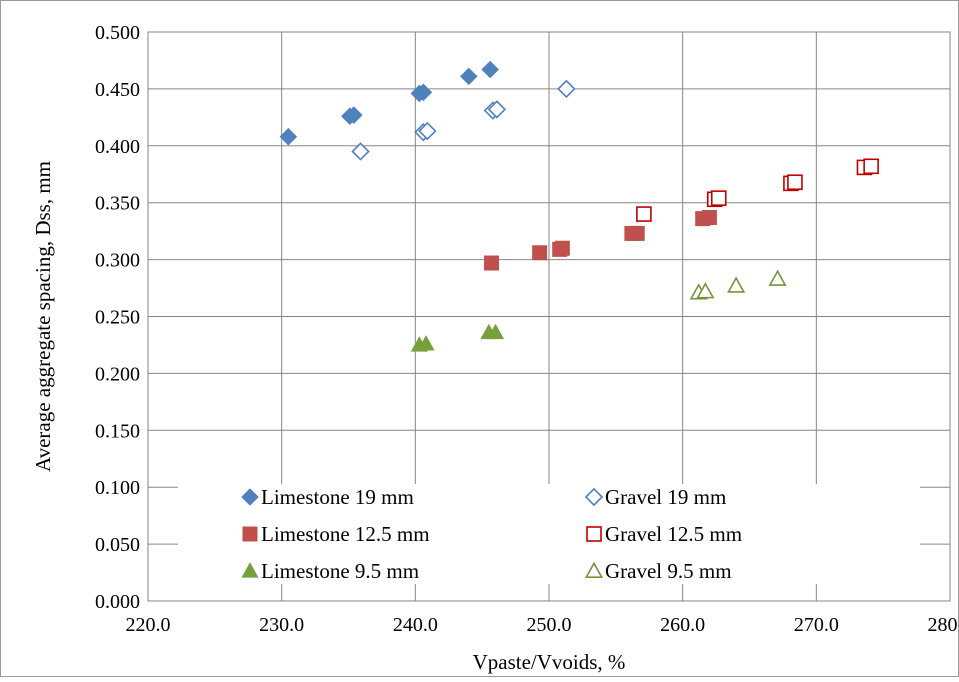  I want to click on y-tick-label: 0.000, so click(117, 602).